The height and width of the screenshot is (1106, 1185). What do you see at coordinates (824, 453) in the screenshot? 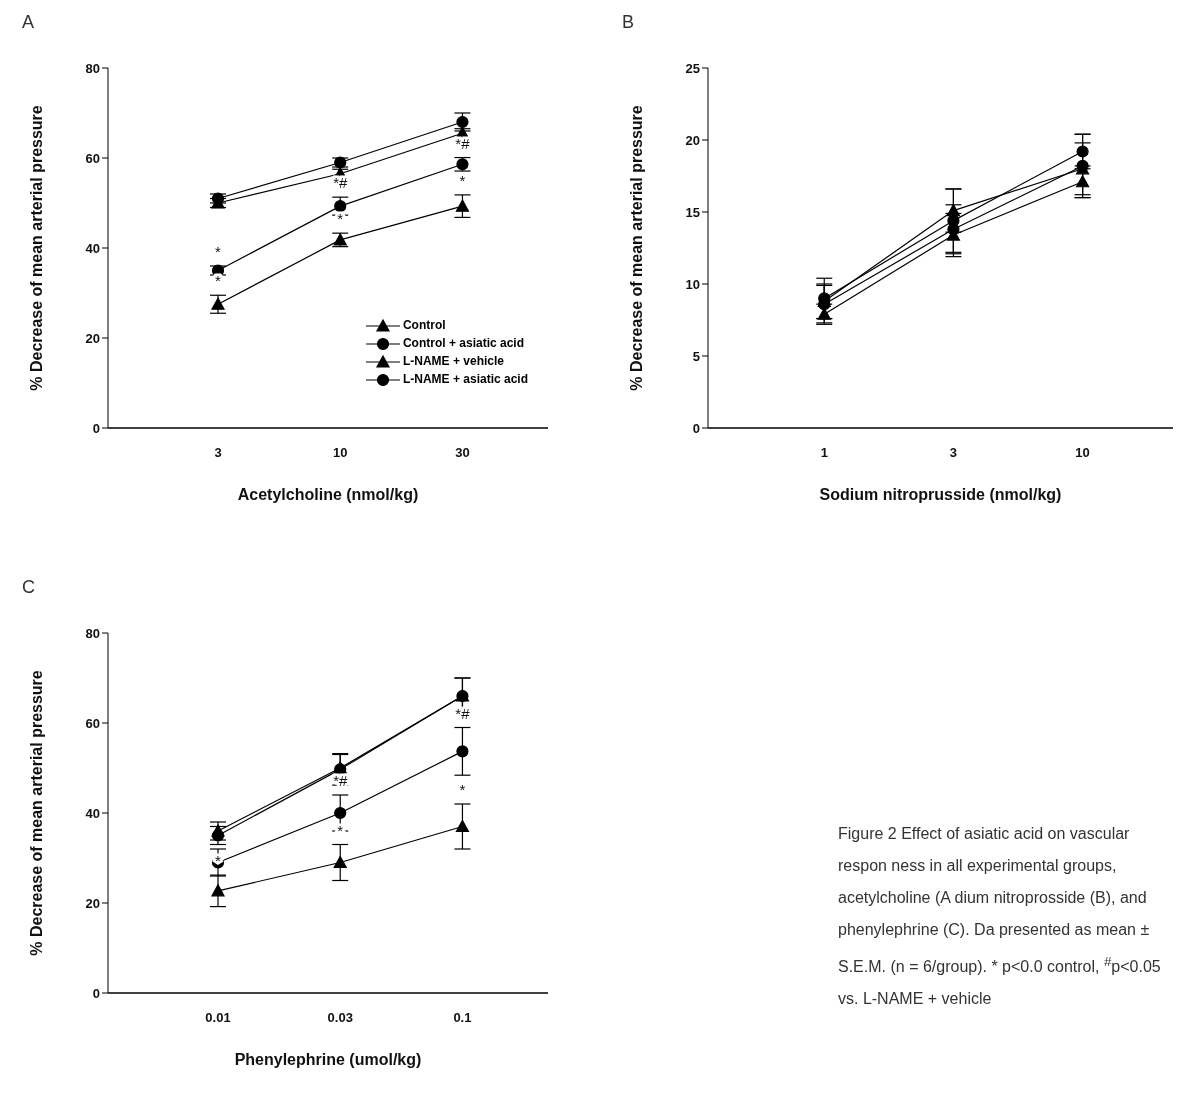
I see `x-tick-label: 1` at bounding box center [824, 453].